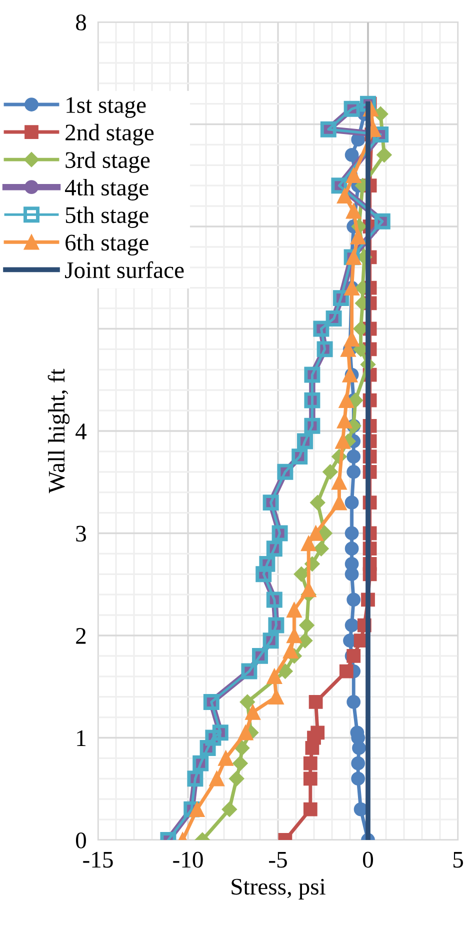 This screenshot has height=946, width=467. What do you see at coordinates (81, 22) in the screenshot?
I see `y-tick-label: 8` at bounding box center [81, 22].